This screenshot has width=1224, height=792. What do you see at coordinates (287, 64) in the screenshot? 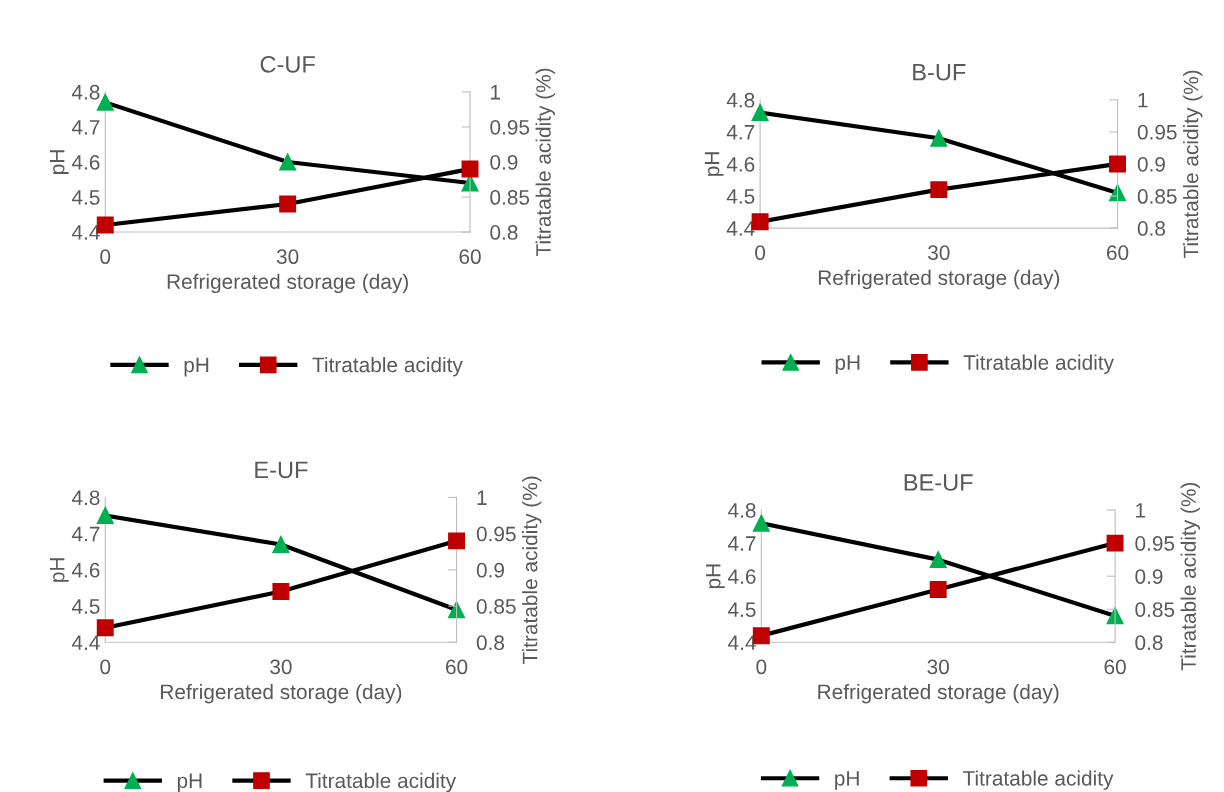
I see `chart-title: C-UF` at bounding box center [287, 64].